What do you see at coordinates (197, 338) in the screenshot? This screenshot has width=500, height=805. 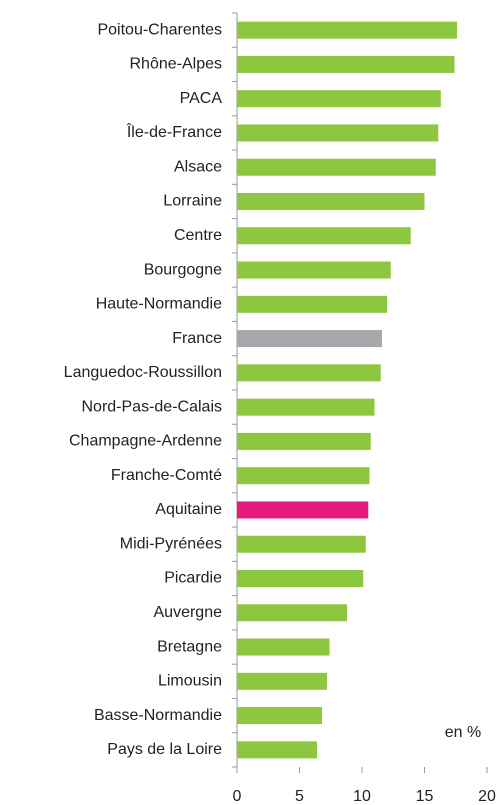 I see `y-tick-label: France` at bounding box center [197, 338].